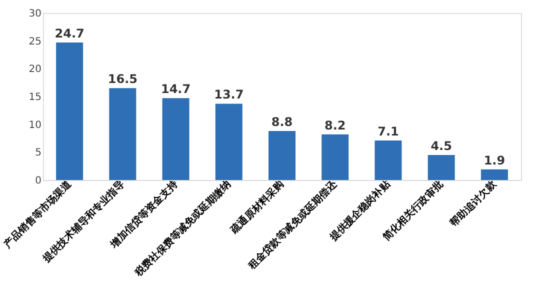  Describe the element at coordinates (441, 145) in the screenshot. I see `data-label: 4.5` at that location.